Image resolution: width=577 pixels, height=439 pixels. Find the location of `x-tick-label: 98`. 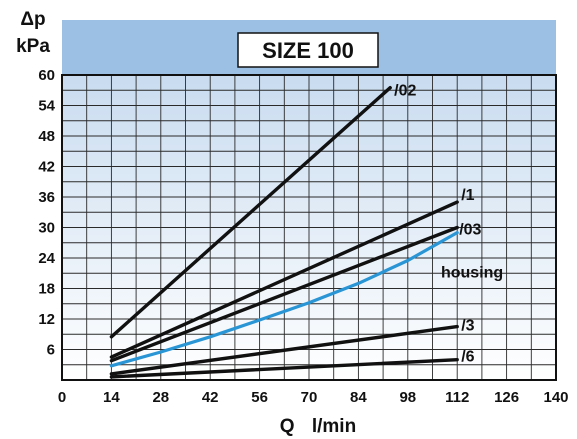

x-tick-label: 98 is located at coordinates (407, 397).